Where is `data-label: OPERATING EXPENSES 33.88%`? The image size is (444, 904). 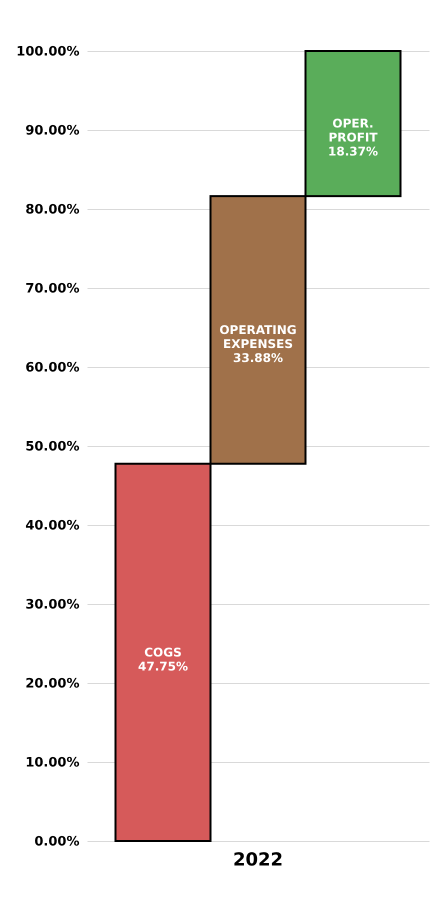 data-label: OPERATING EXPENSES 33.88% is located at coordinates (258, 343).